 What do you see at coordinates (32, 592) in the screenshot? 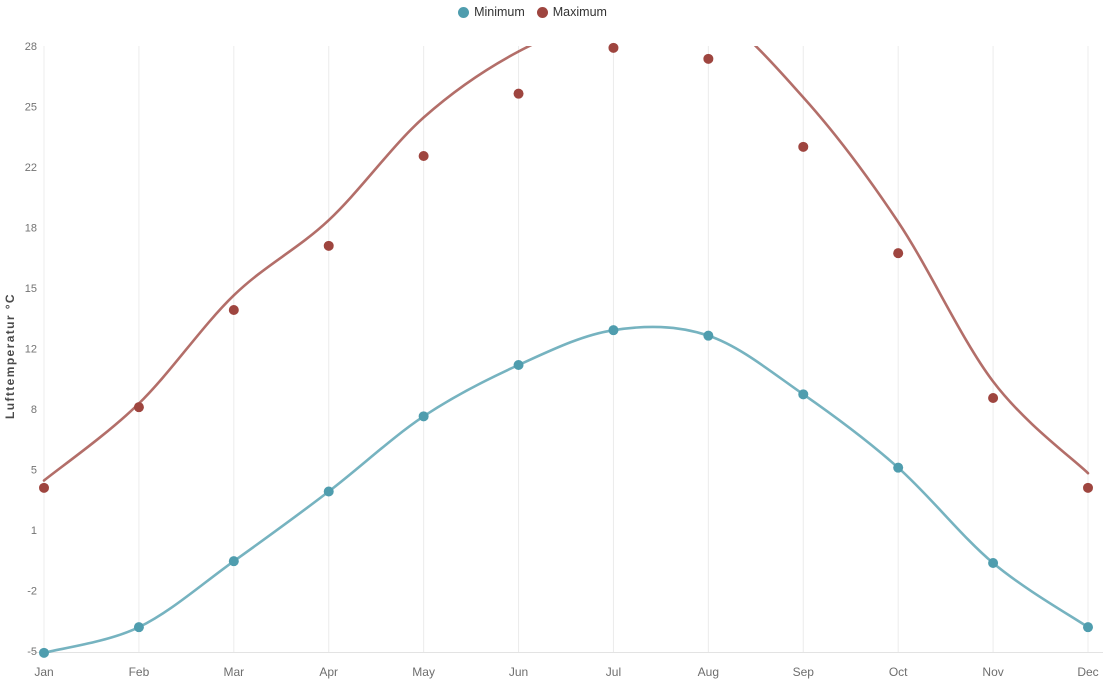
I see `y-tick-label: -2` at bounding box center [32, 592].